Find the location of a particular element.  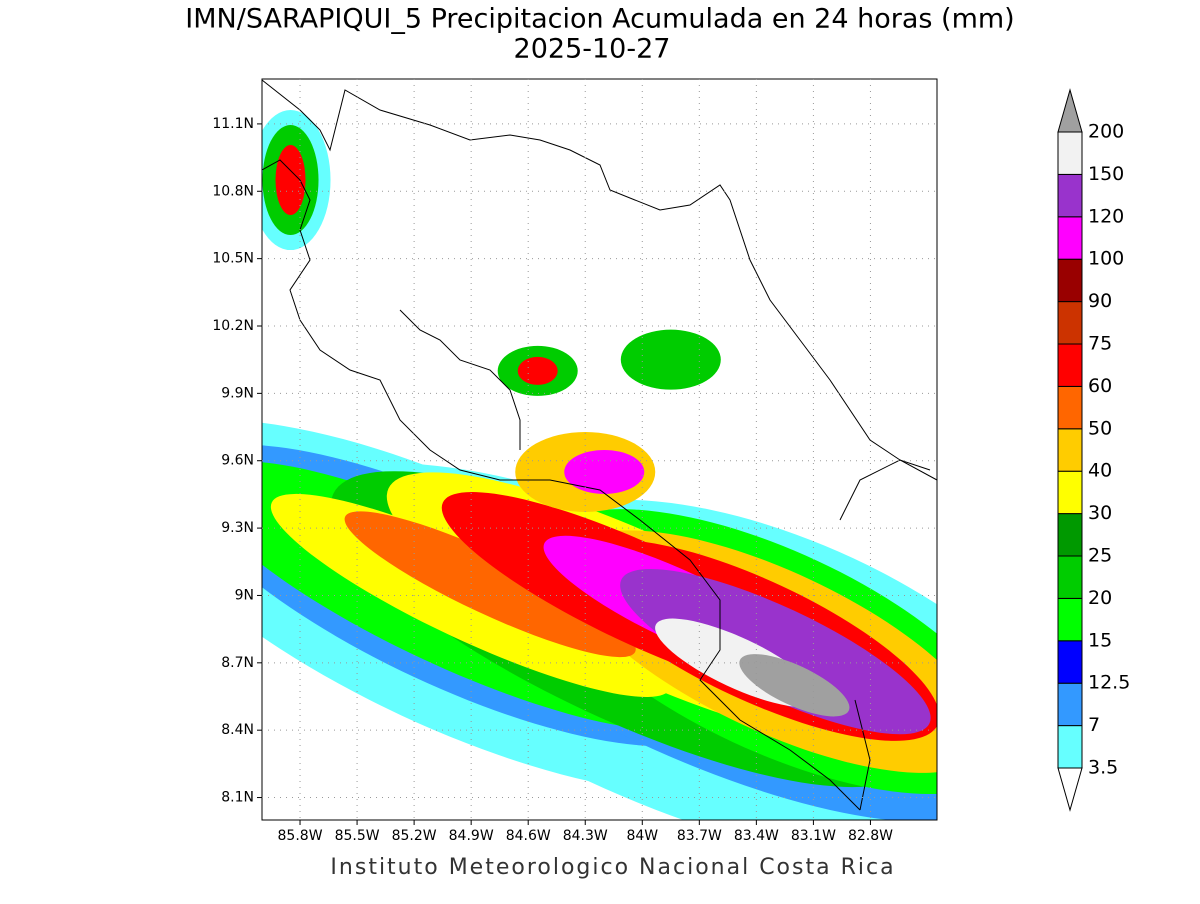

colorbar-label: 100 is located at coordinates (1106, 259).